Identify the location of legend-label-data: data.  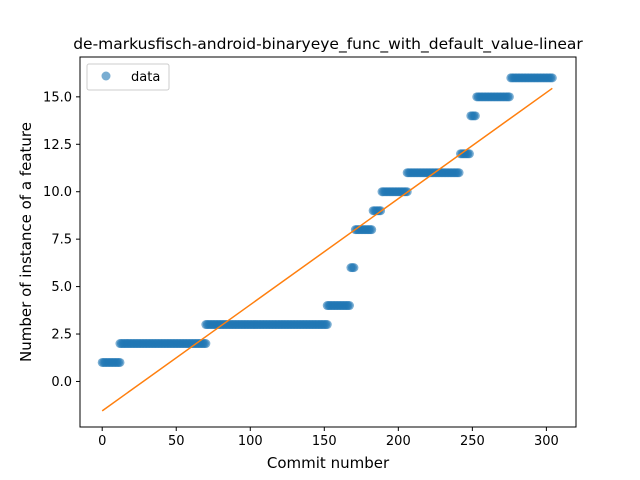
(145, 77).